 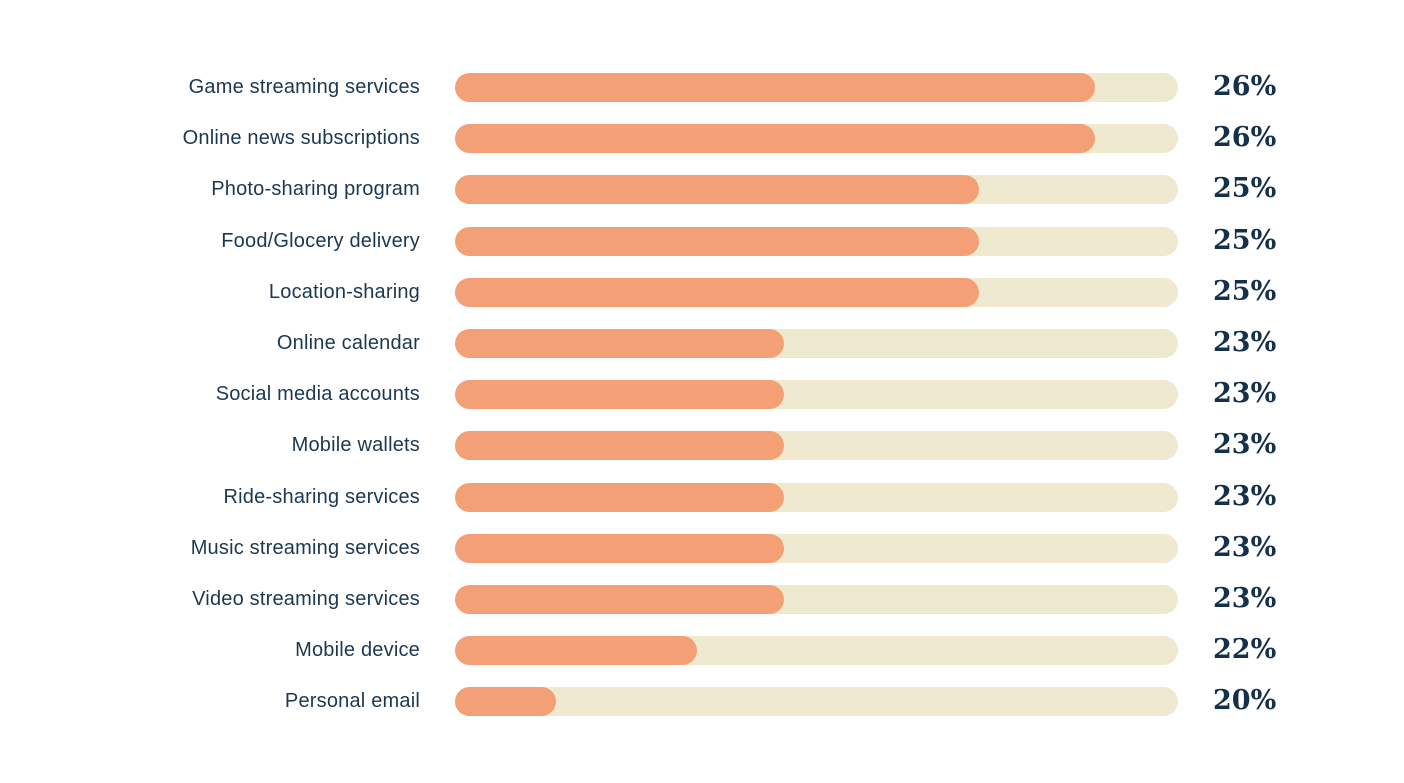 I want to click on bar-row: Online calendar 23%, so click(x=702, y=343).